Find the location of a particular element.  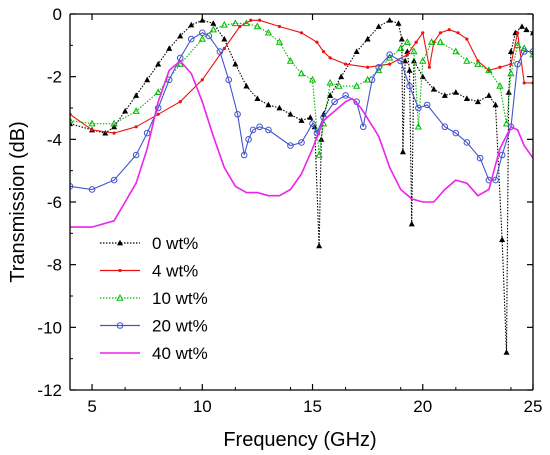

y-tick-label-0: 0 is located at coordinates (57, 14).